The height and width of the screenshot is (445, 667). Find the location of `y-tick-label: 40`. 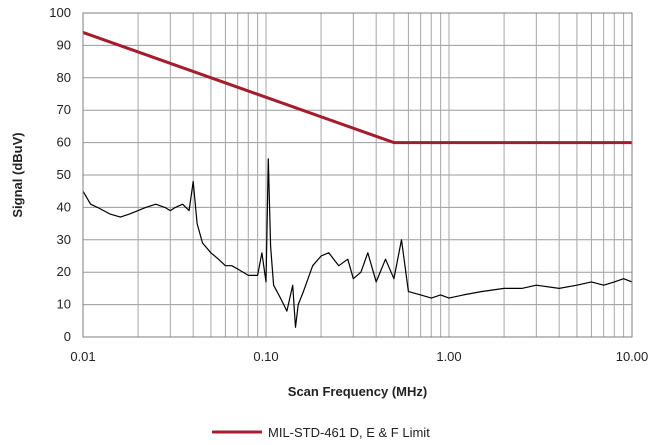

y-tick-label: 40 is located at coordinates (64, 206).